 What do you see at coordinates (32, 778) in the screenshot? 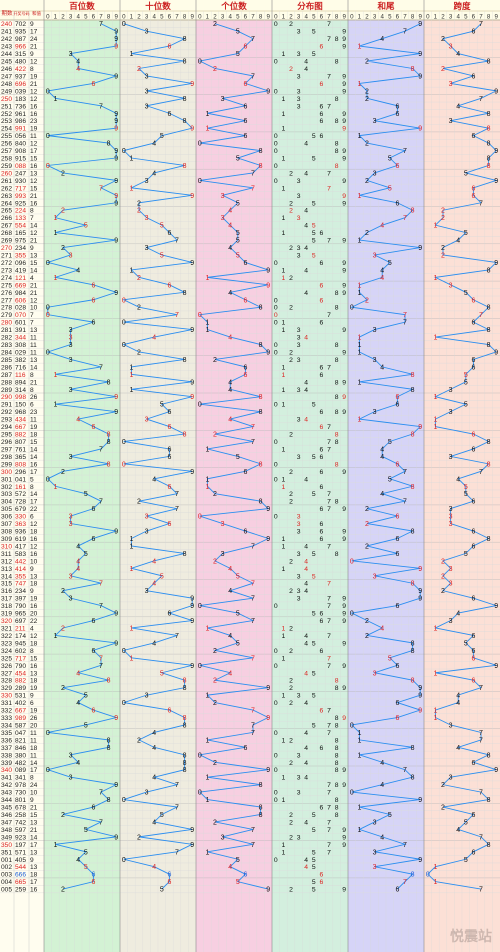
I see `sum-value: 8` at bounding box center [32, 778].